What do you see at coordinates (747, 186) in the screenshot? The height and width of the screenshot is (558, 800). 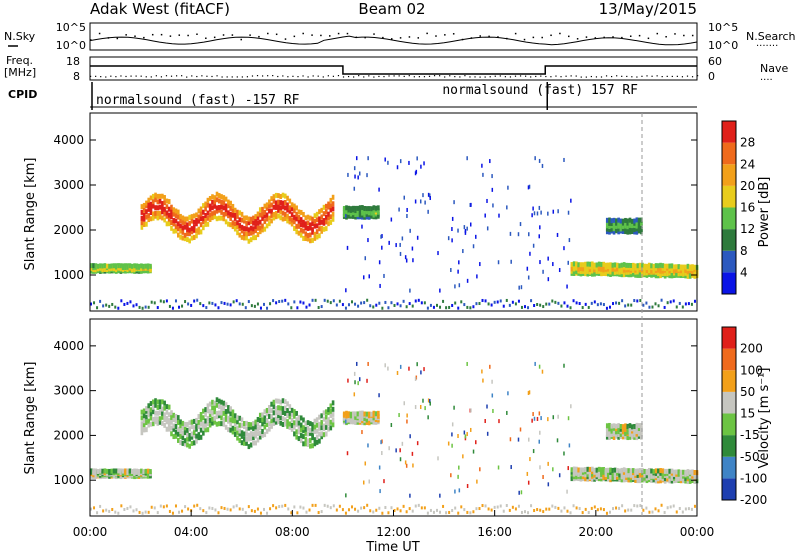 I see `colorbar-tick-label: 20` at bounding box center [747, 186].